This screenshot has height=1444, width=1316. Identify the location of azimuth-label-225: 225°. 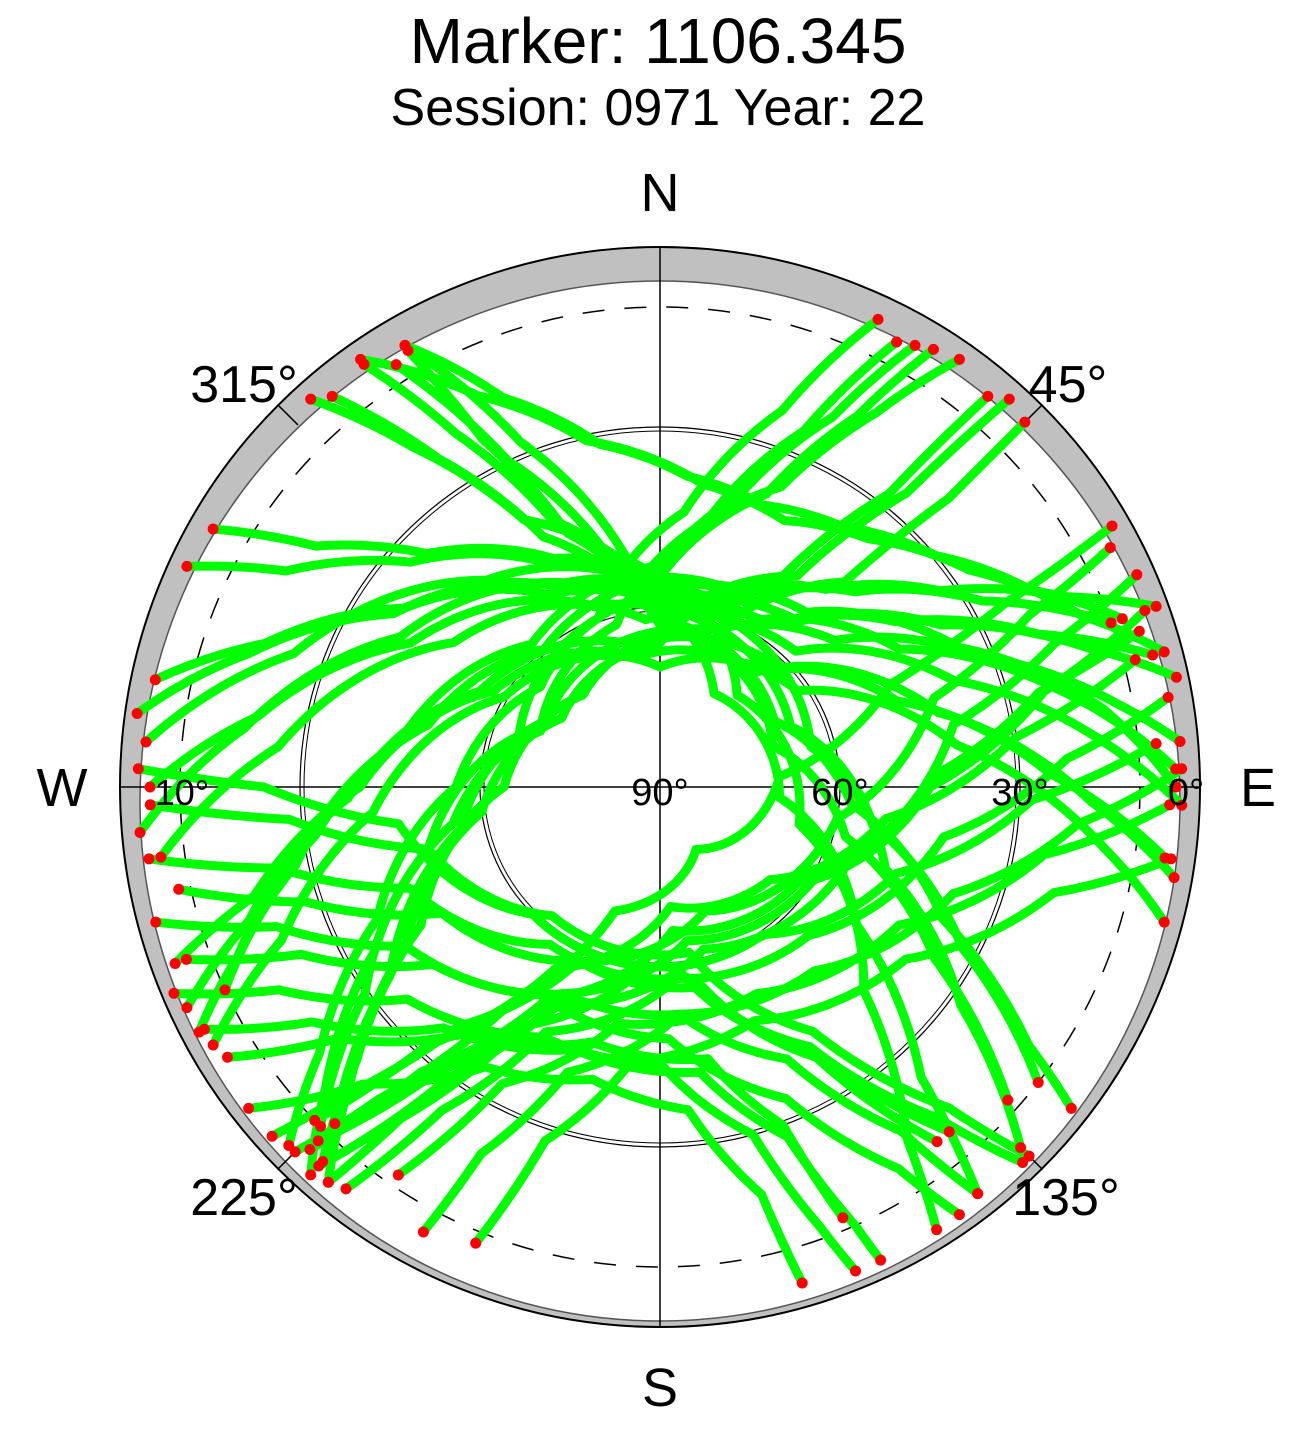
(244, 1198).